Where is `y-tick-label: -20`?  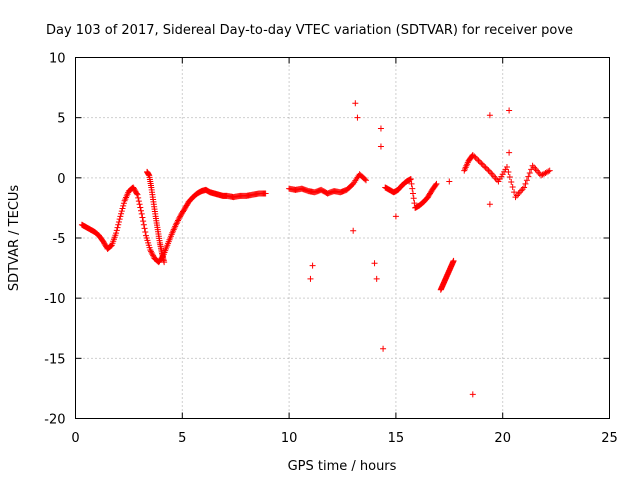
y-tick-label: -20 is located at coordinates (54, 420).